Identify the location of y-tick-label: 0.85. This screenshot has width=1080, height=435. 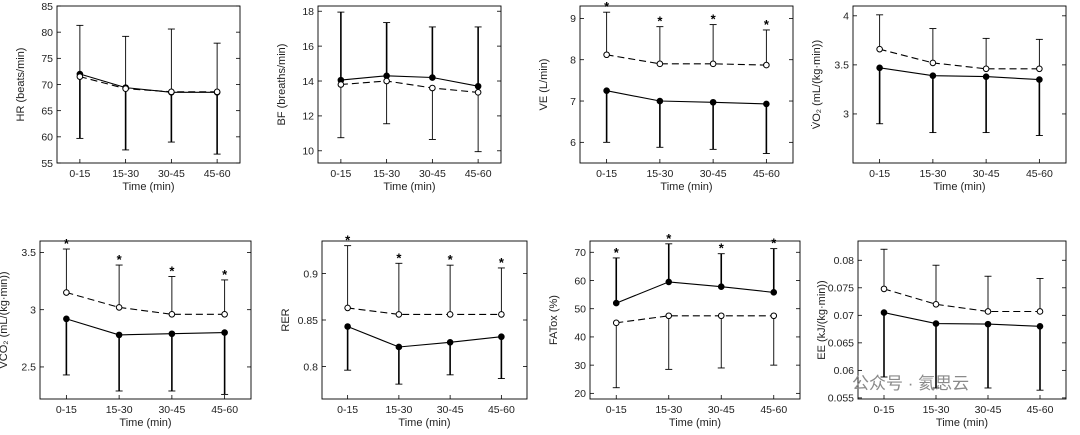
(308, 321).